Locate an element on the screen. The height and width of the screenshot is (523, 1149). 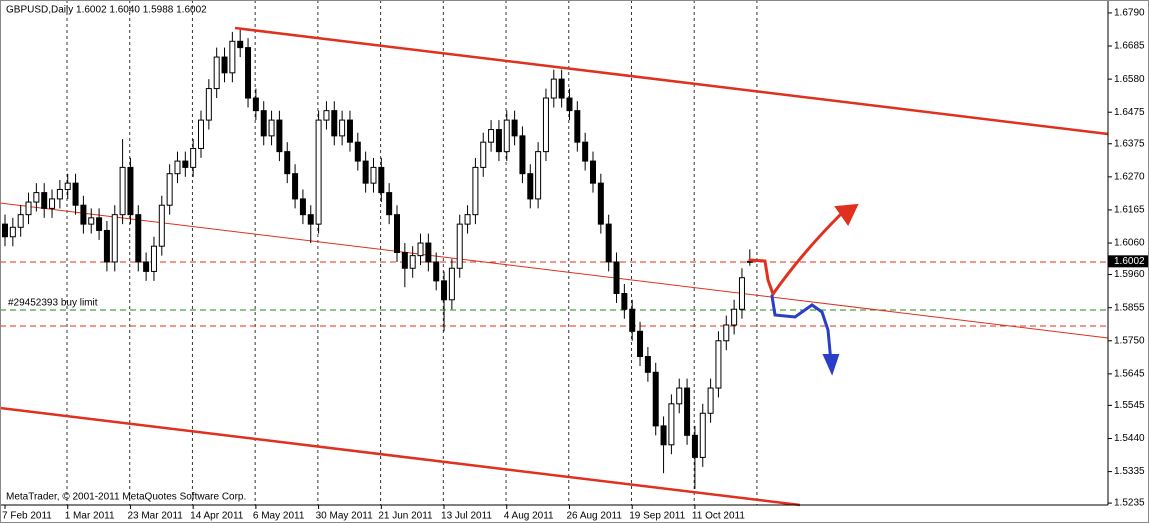
y-tick-label: 1.6790 is located at coordinates (1129, 13).